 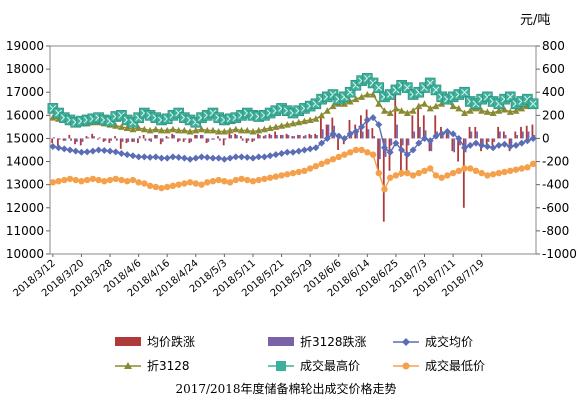 I want to click on legend-label: 成交最低价, so click(x=455, y=365).